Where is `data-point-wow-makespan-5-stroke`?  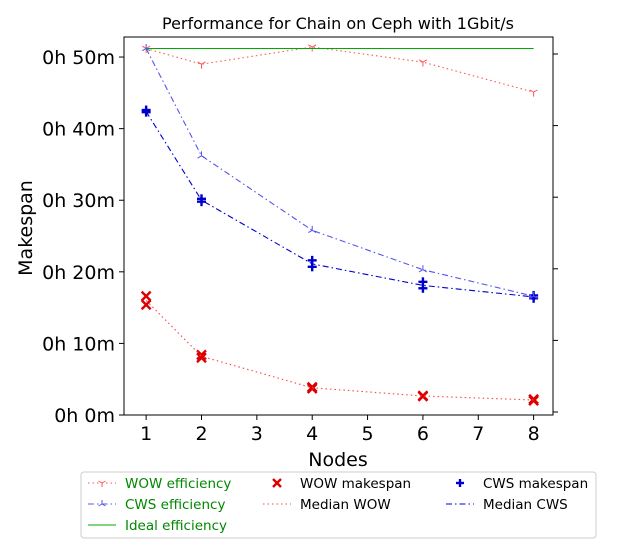 data-point-wow-makespan-5-stroke is located at coordinates (312, 388).